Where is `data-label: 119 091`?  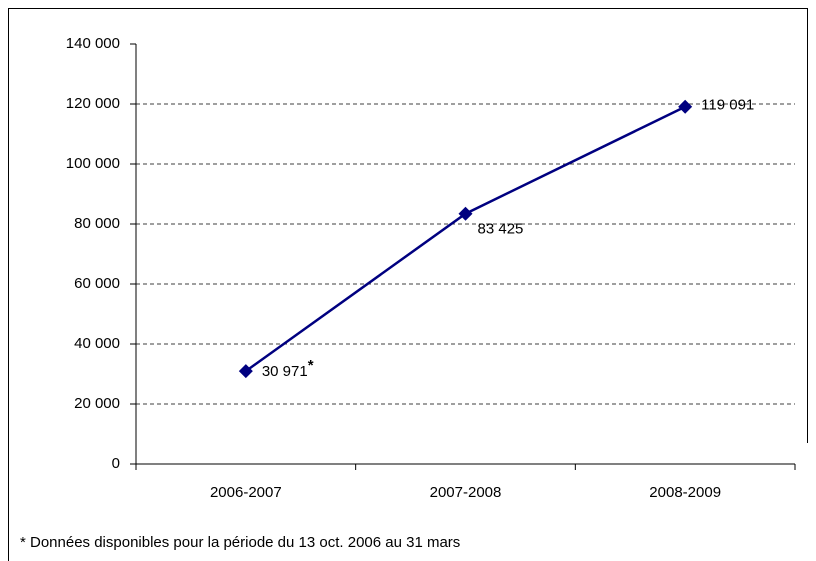 data-label: 119 091 is located at coordinates (727, 105).